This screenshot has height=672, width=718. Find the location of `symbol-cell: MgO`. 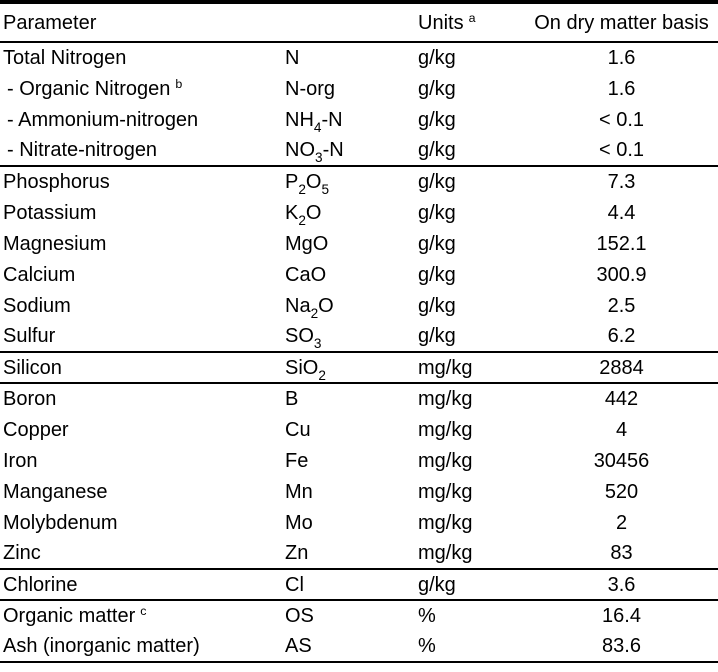

symbol-cell: MgO is located at coordinates (307, 243).